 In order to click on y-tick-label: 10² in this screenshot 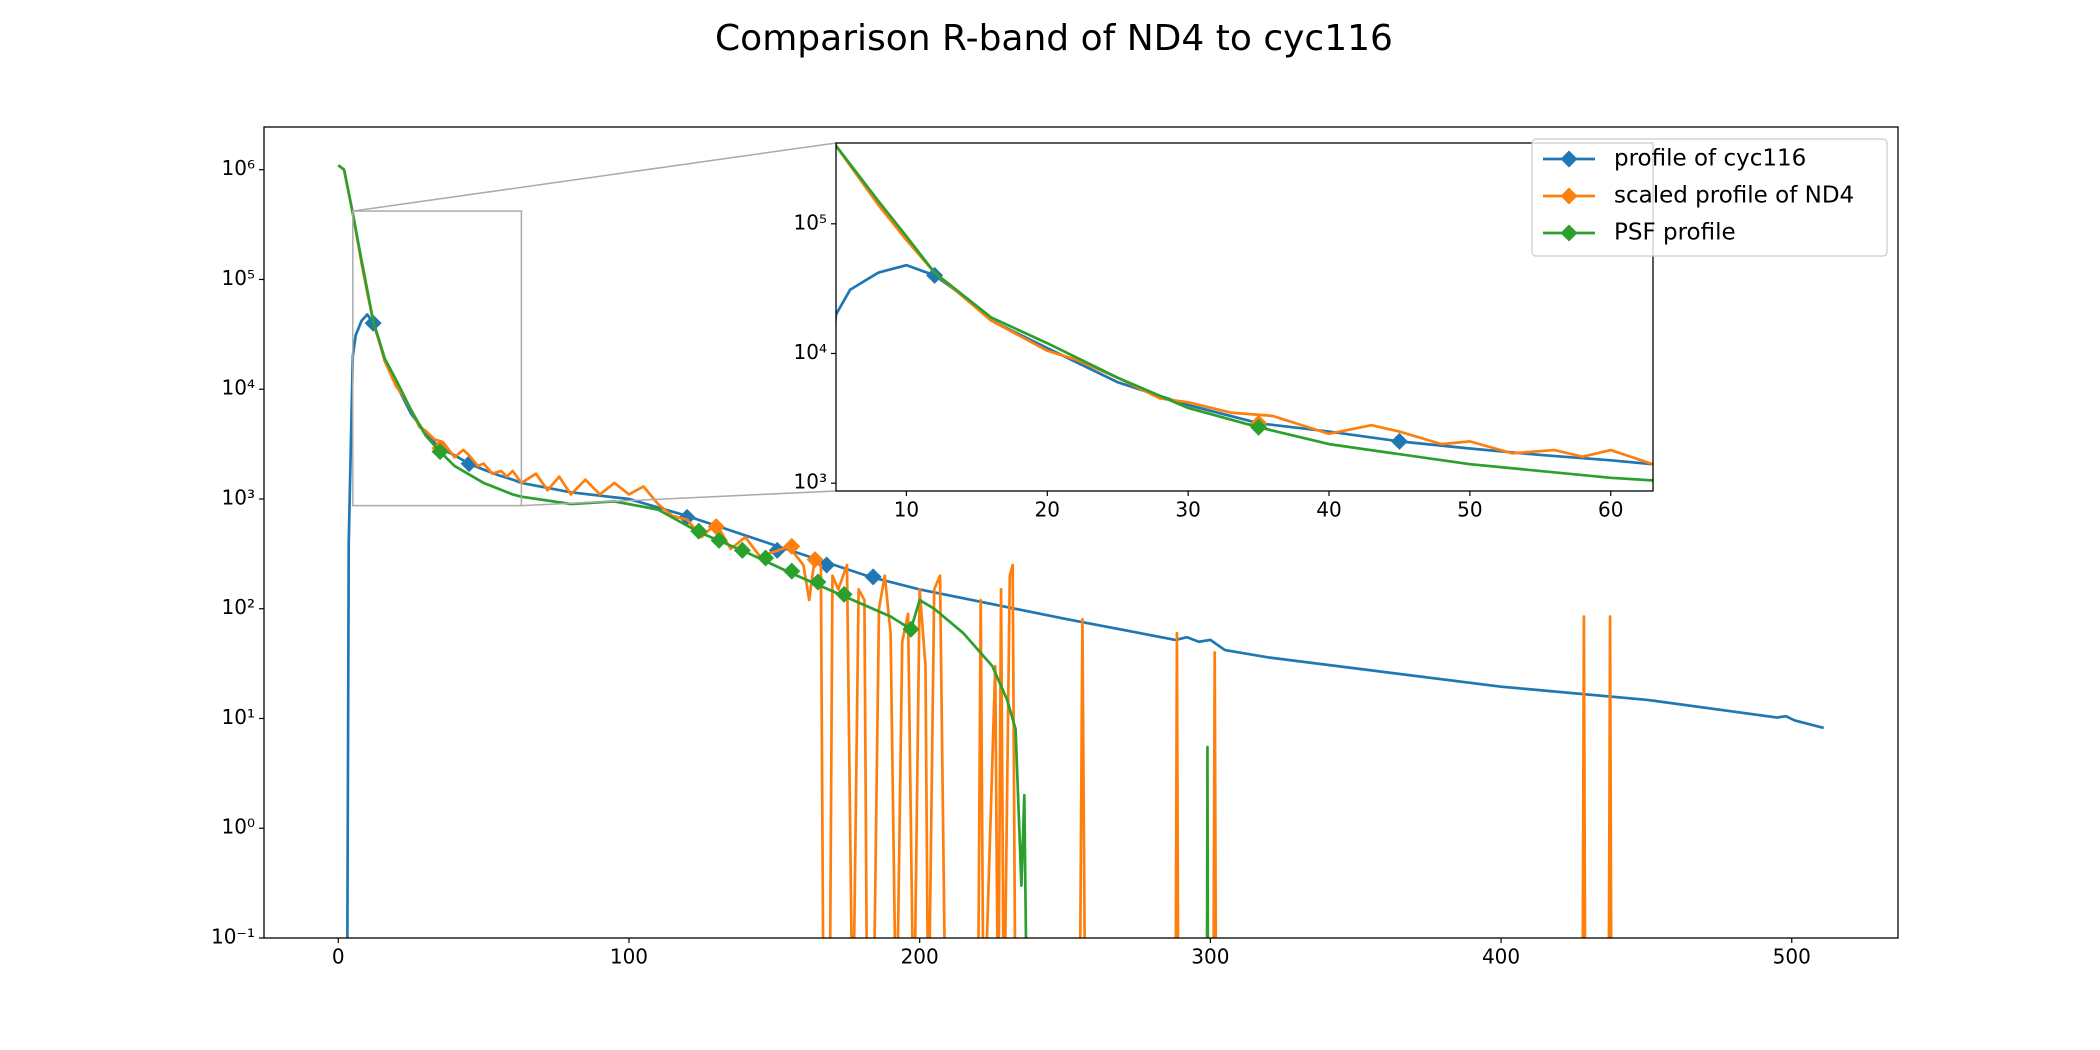, I will do `click(238, 607)`.